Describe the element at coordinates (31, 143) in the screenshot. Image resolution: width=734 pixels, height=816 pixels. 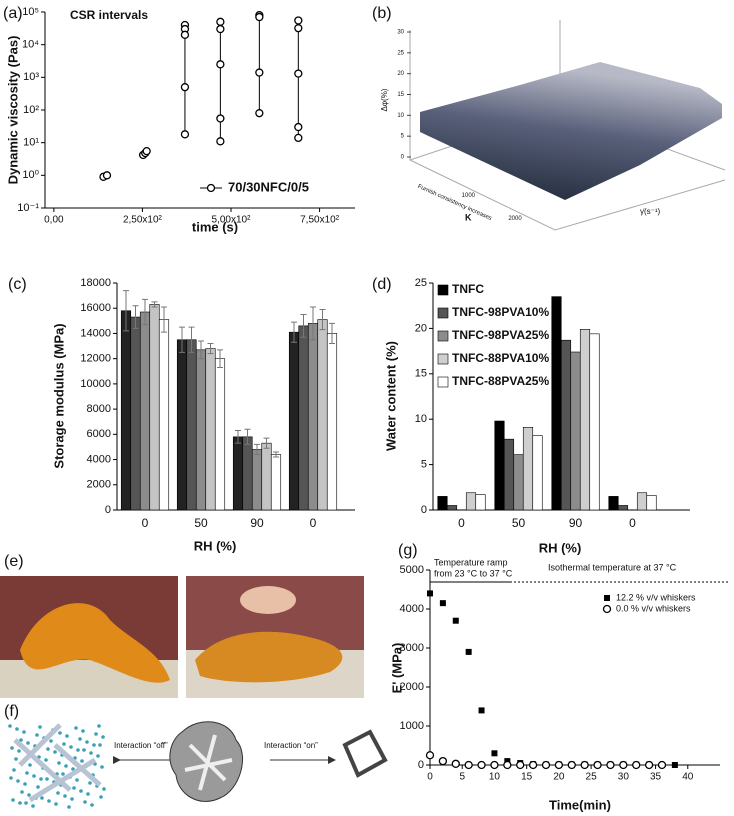
I see `y-tick-label: 10¹` at that location.